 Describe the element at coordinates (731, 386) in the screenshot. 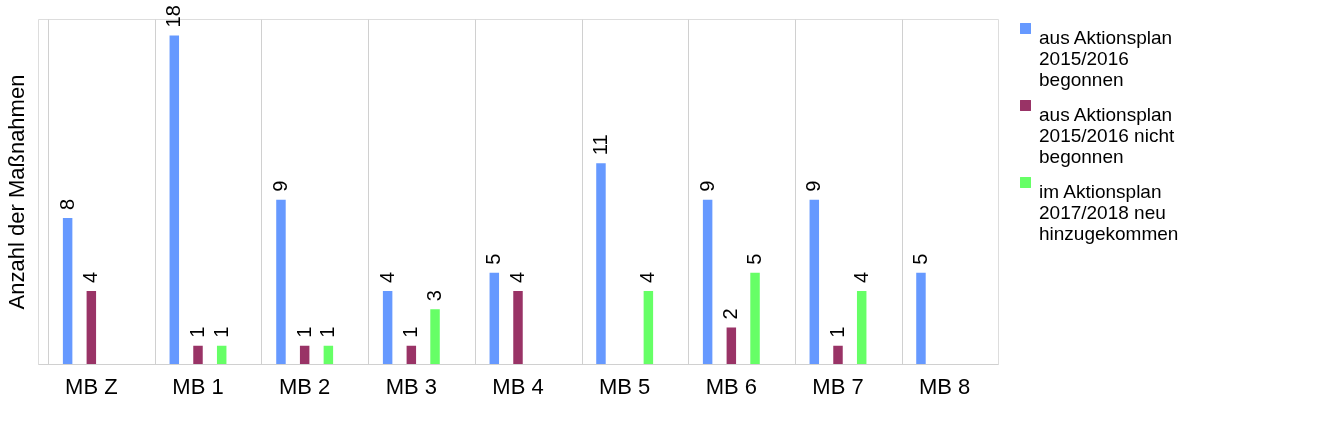

I see `x-tick-label: MB 6` at that location.